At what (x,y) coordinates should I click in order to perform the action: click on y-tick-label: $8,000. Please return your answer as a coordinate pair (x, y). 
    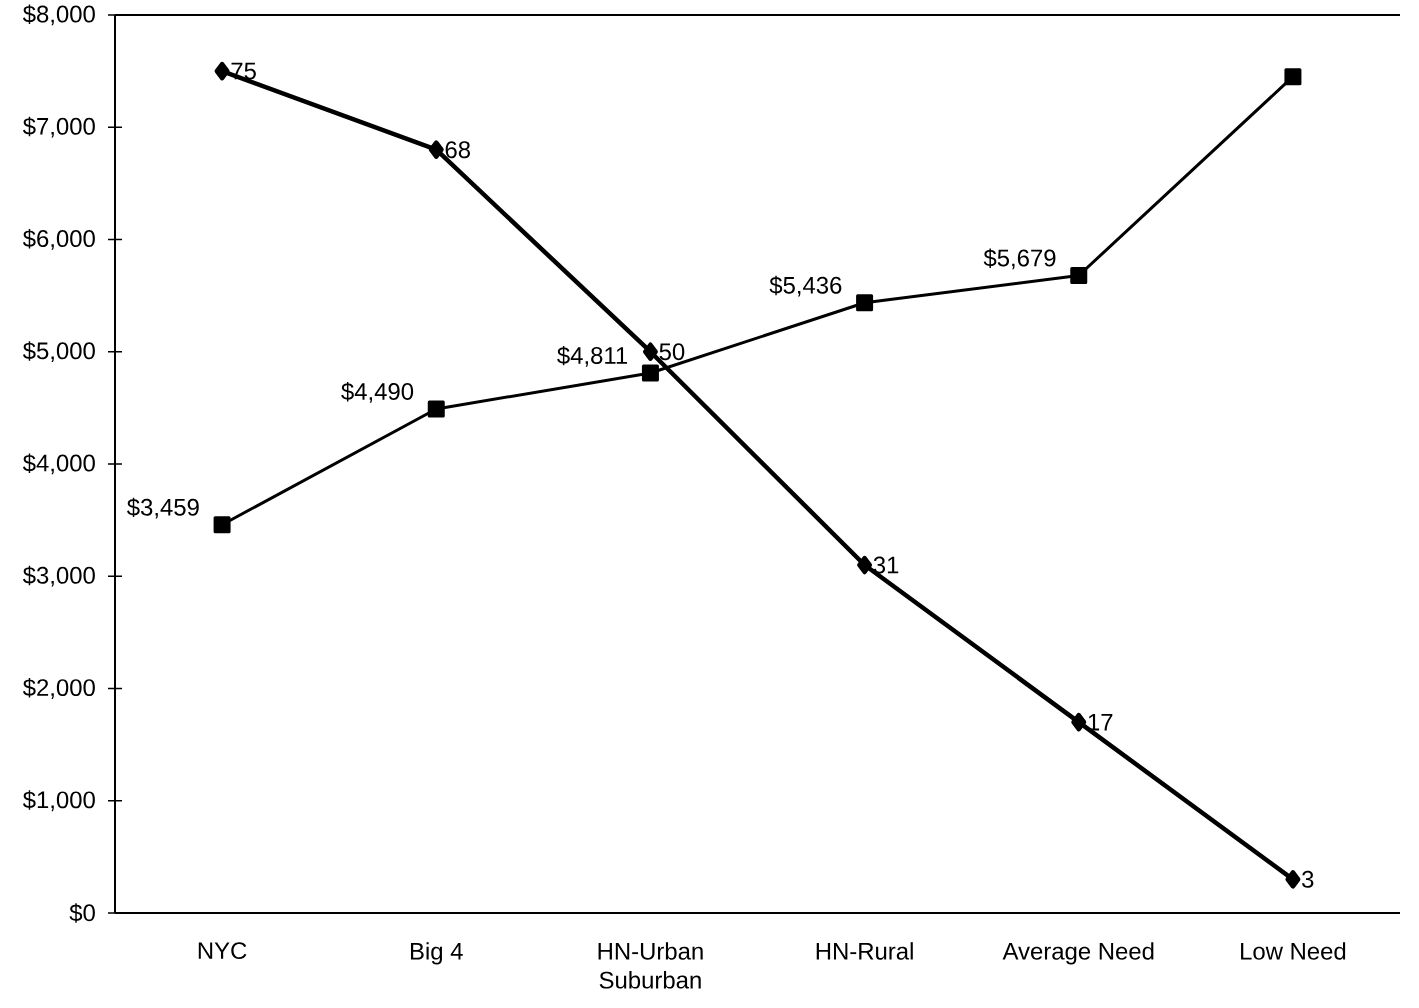
    Looking at the image, I should click on (58, 15).